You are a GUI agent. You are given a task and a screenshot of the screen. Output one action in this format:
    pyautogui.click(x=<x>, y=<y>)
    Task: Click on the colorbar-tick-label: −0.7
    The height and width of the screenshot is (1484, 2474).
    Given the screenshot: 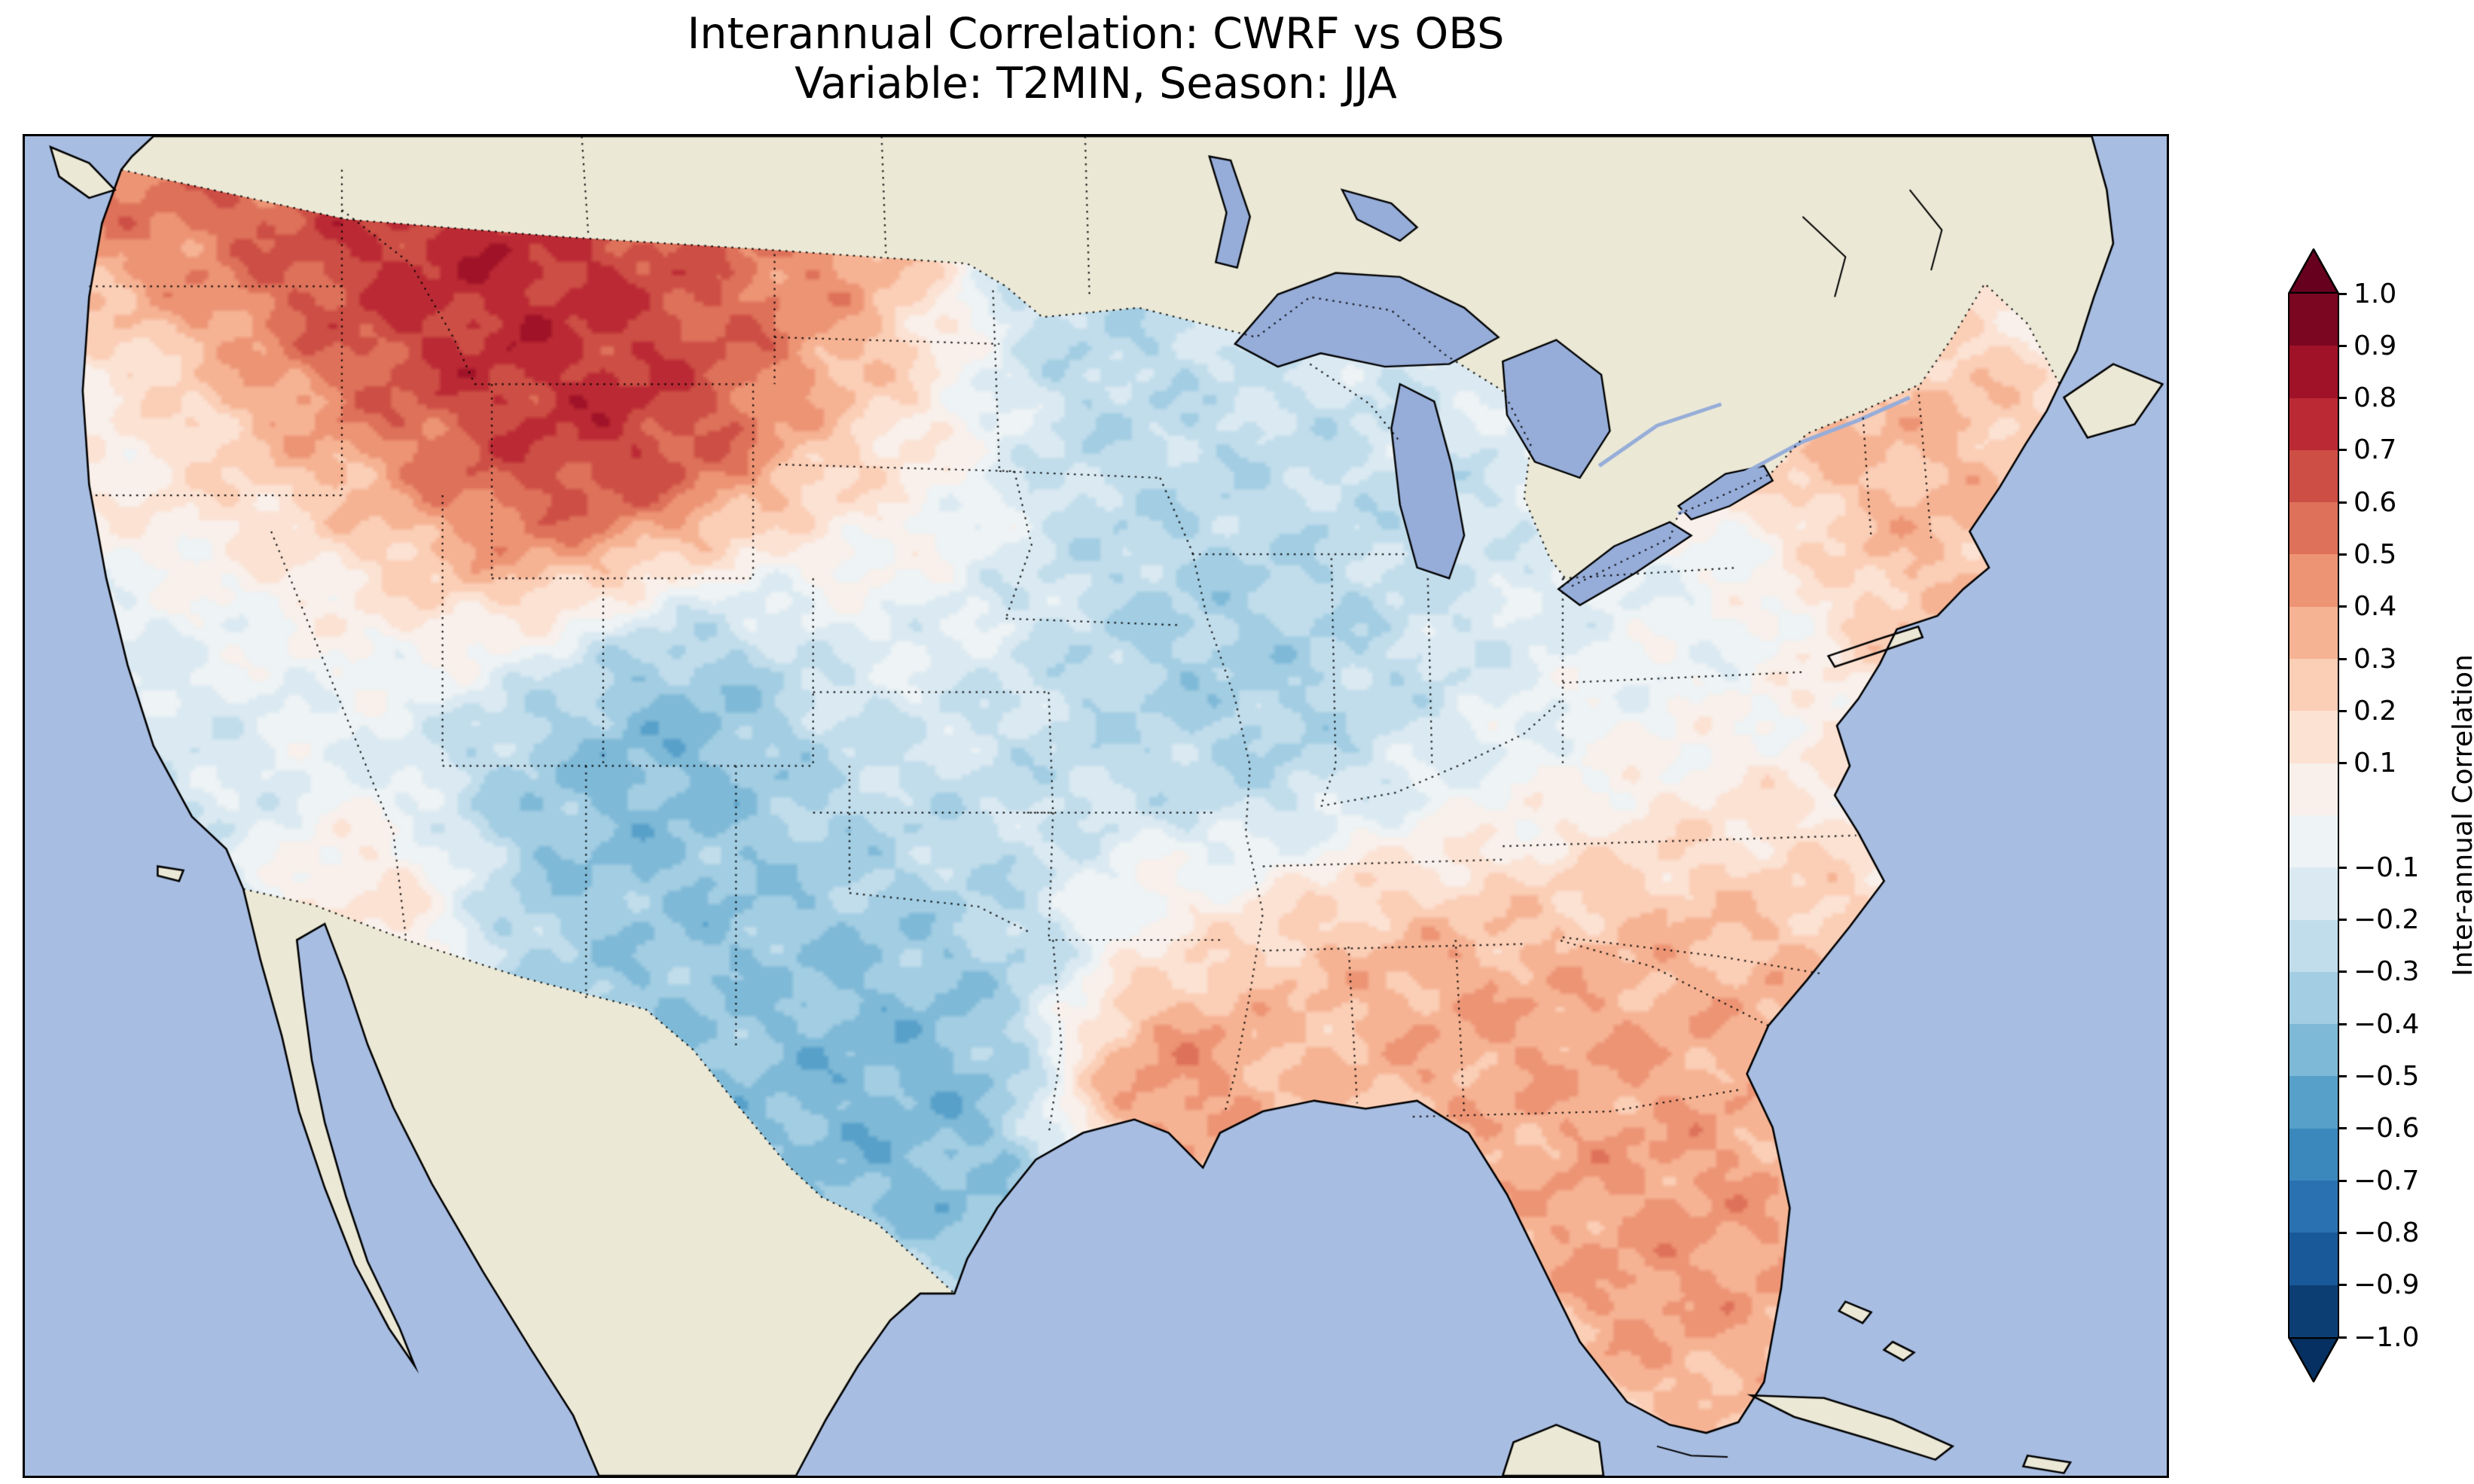 What is the action you would take?
    pyautogui.click(x=2387, y=1180)
    